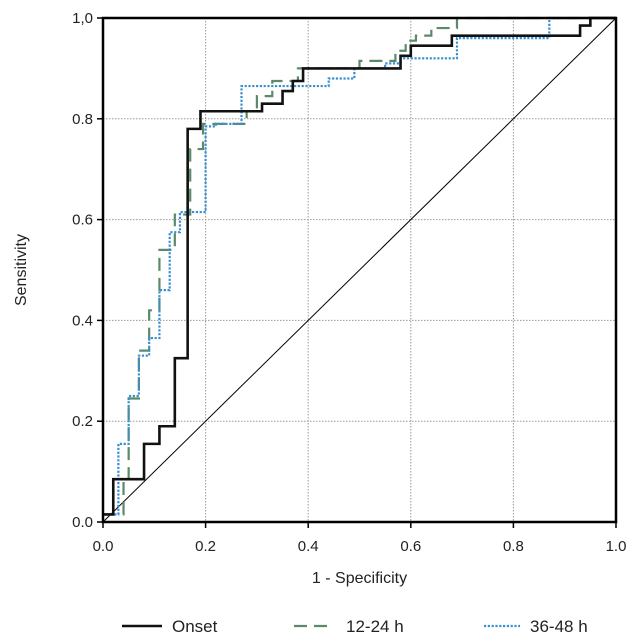  What do you see at coordinates (82, 522) in the screenshot?
I see `y-tick-label: 0.0` at bounding box center [82, 522].